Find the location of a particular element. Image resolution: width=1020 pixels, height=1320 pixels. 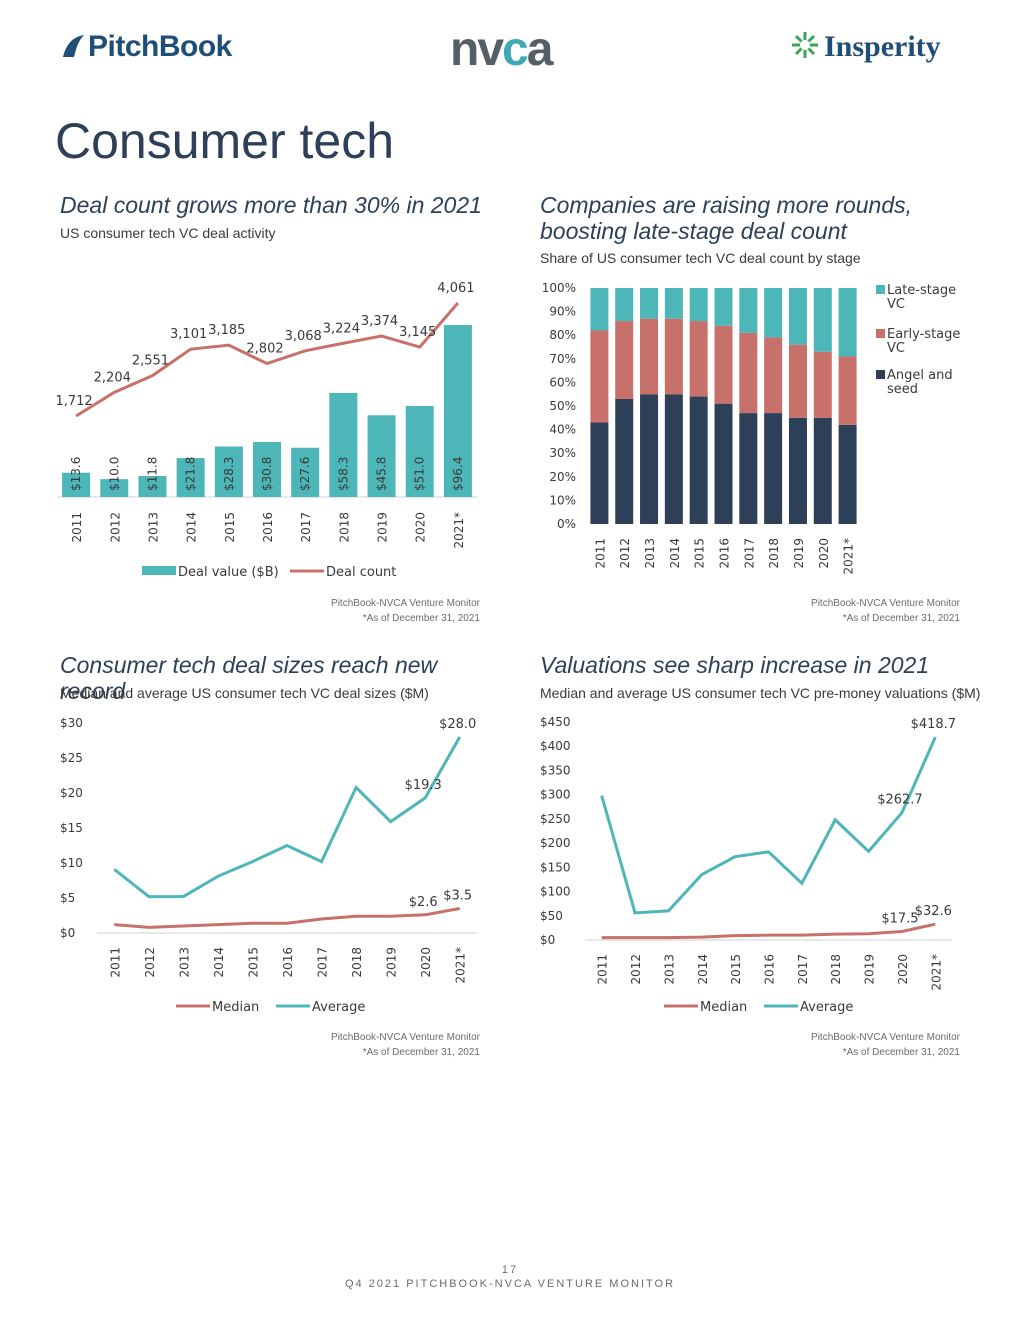

chart3-point-label: $19.3 is located at coordinates (423, 785).